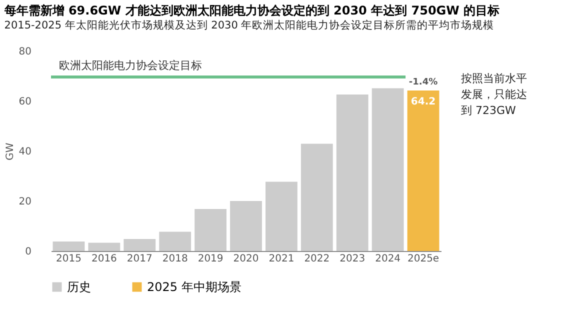  What do you see at coordinates (281, 259) in the screenshot?
I see `x-tick-label: 2021` at bounding box center [281, 259].